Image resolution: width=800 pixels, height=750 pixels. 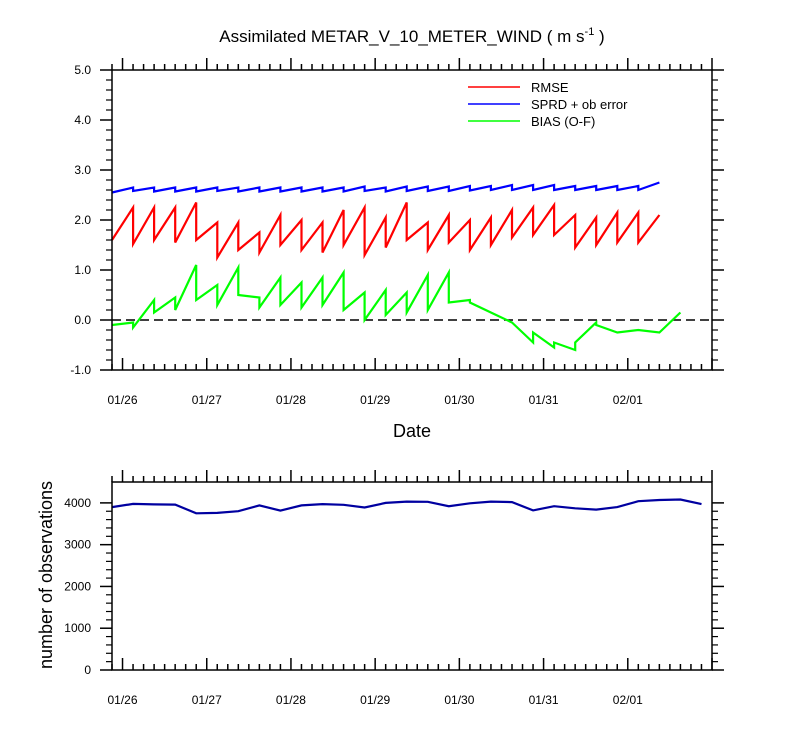 What do you see at coordinates (82, 170) in the screenshot?
I see `y-tick-label: 3.0` at bounding box center [82, 170].